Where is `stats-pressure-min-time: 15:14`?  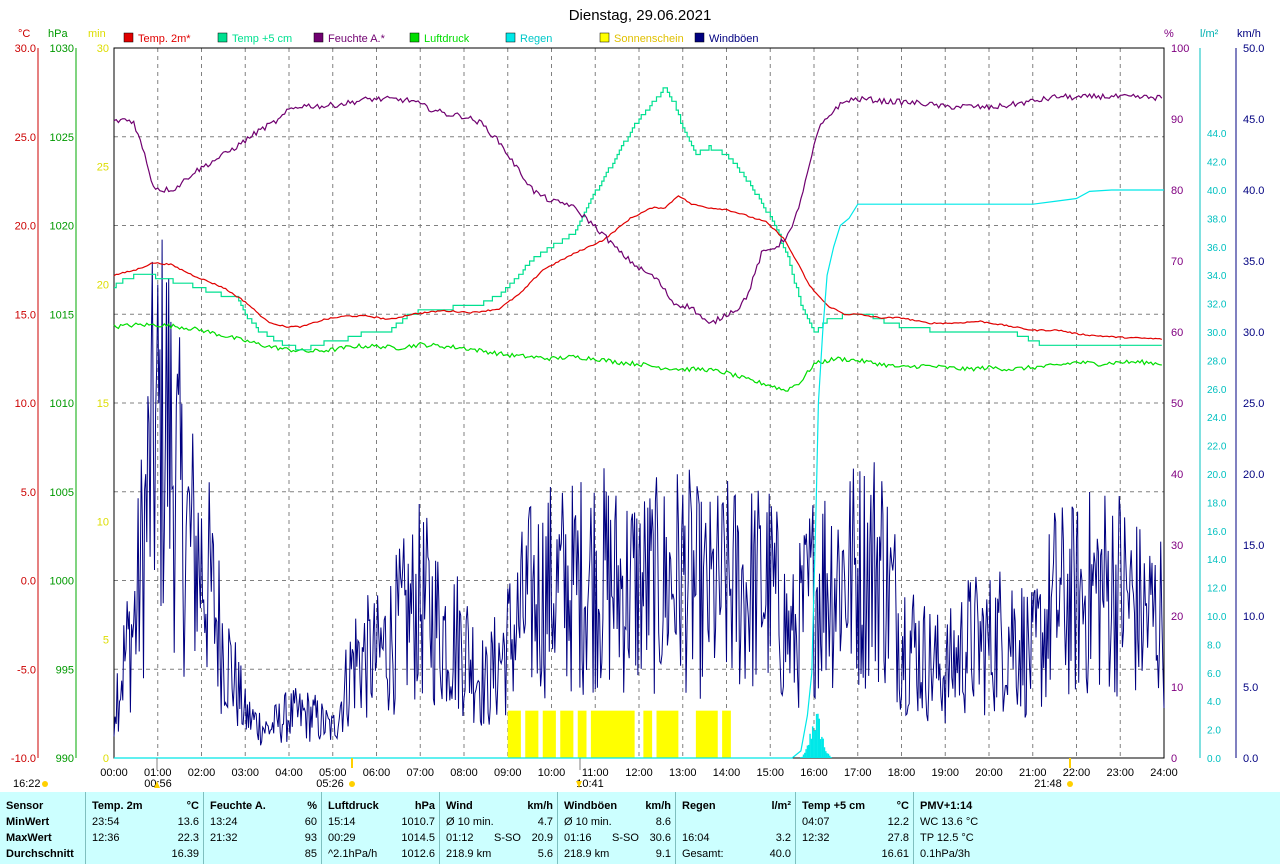 stats-pressure-min-time: 15:14 is located at coordinates (342, 822).